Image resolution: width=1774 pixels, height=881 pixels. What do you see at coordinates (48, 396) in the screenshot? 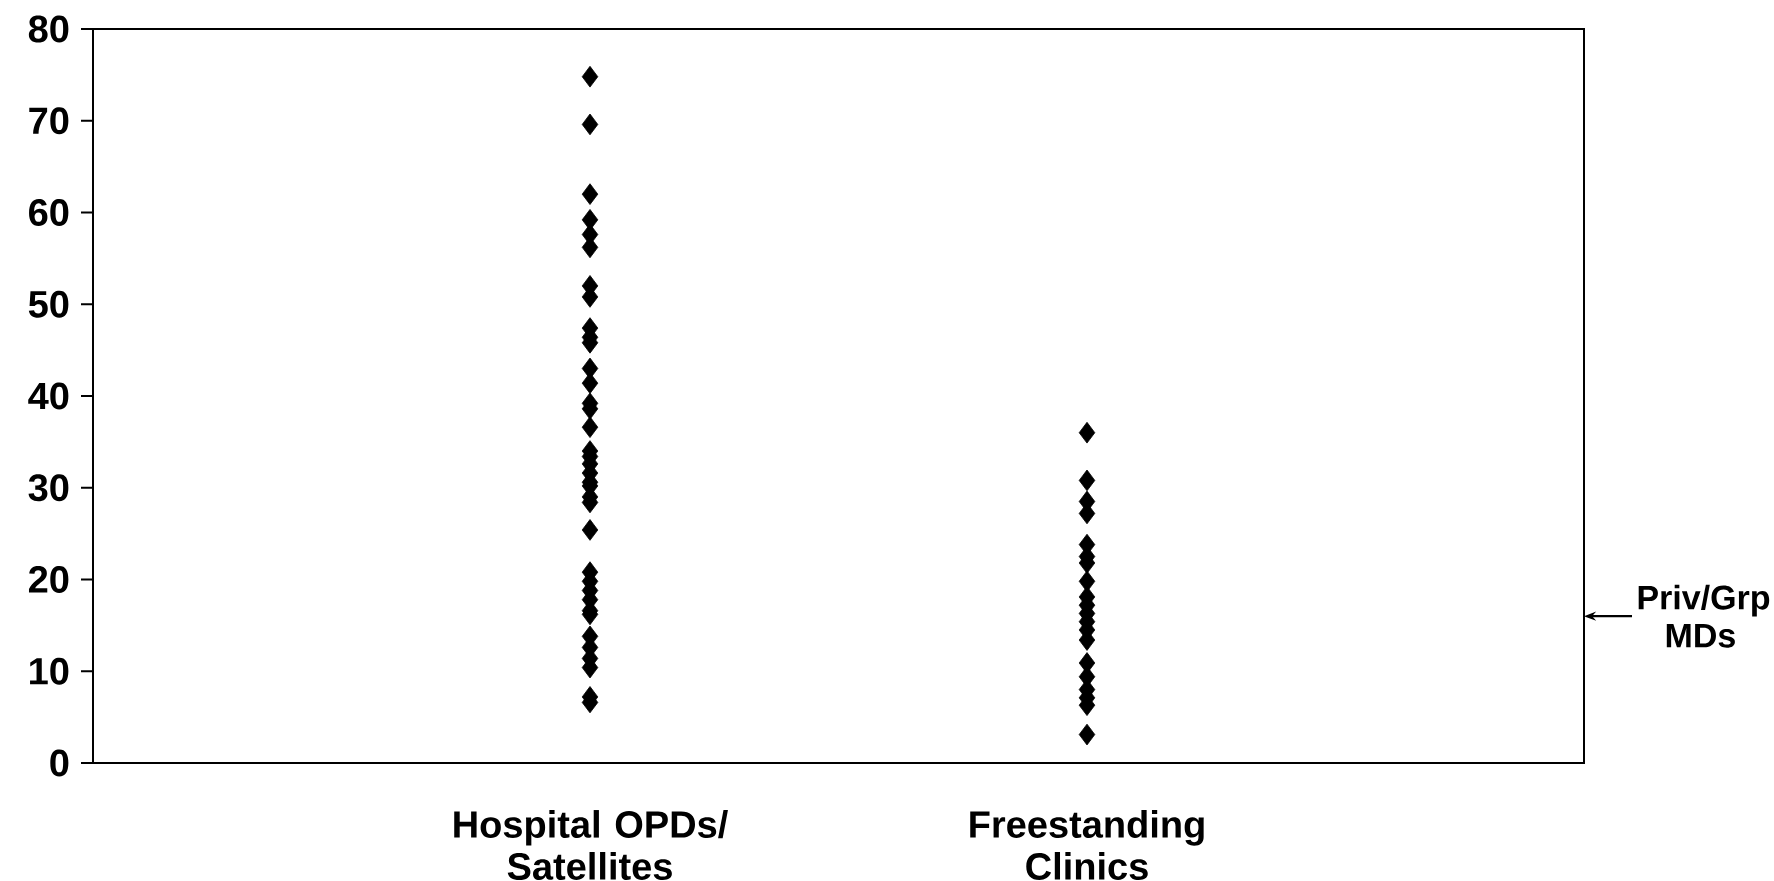
I see `y-tick-label: 40` at bounding box center [48, 396].